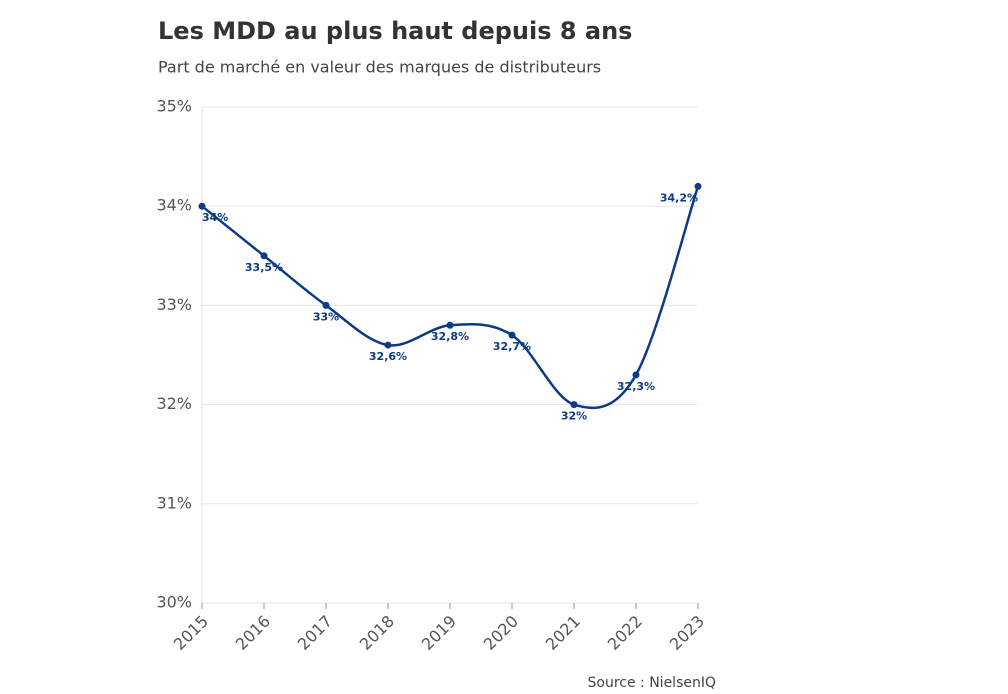 The width and height of the screenshot is (1008, 694). I want to click on y-tick-label: 31%, so click(174, 502).